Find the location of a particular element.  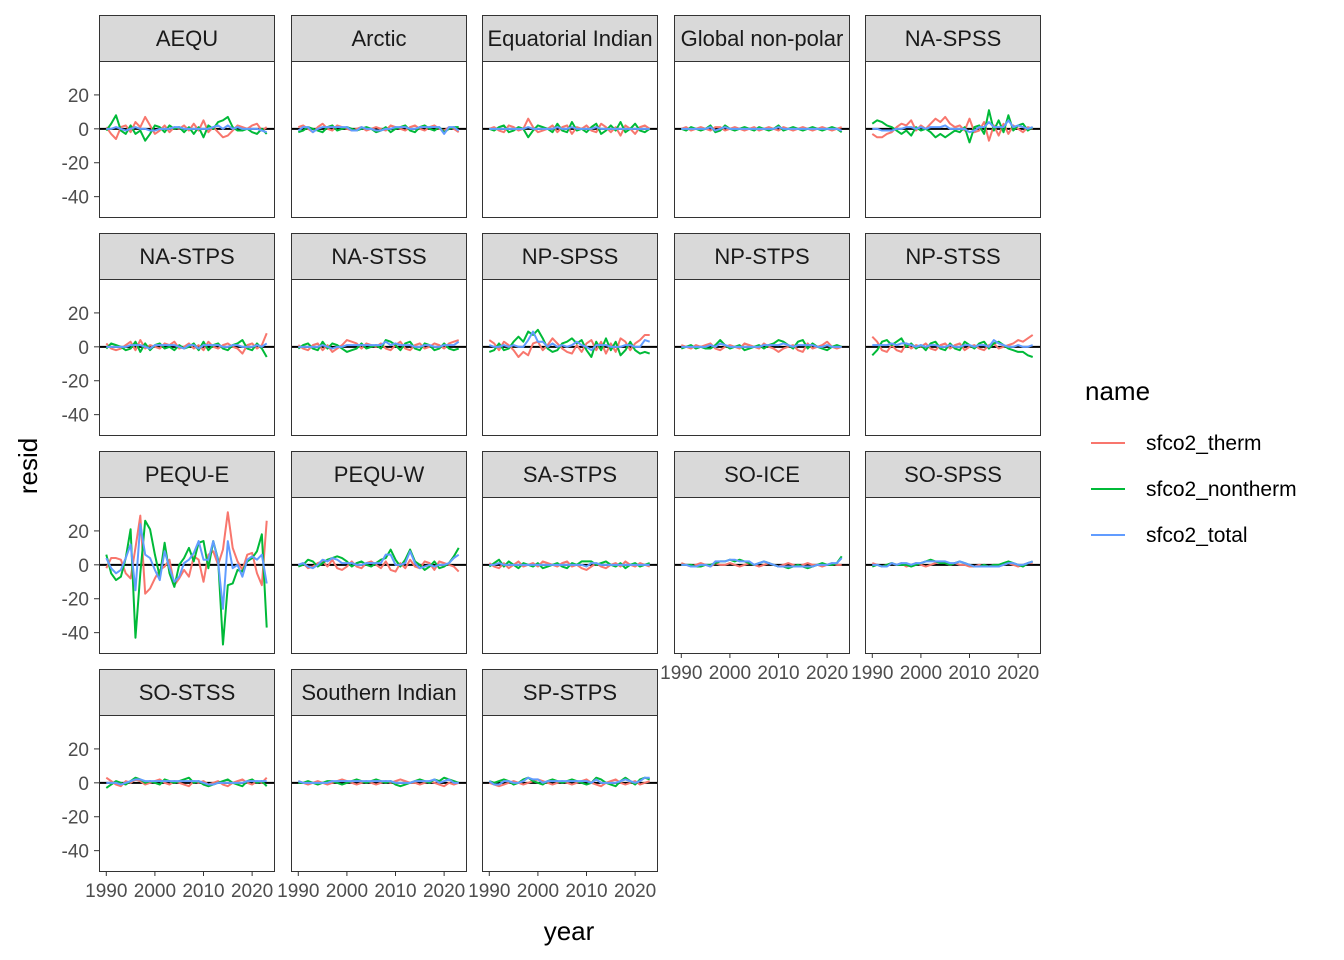

legend-label: sfco2_total is located at coordinates (1197, 535).